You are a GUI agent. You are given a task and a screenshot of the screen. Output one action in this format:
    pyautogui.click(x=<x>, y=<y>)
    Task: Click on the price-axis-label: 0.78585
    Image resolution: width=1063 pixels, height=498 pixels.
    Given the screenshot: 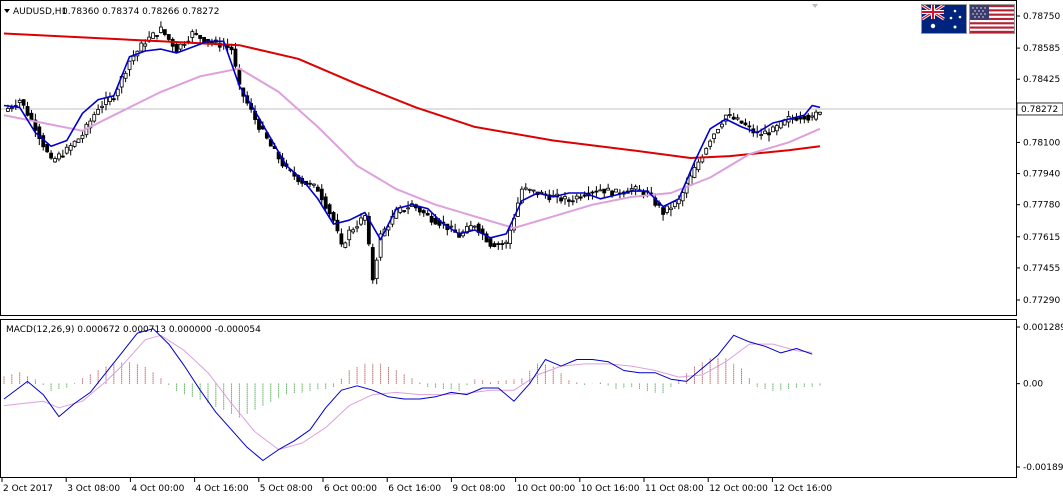 What is the action you would take?
    pyautogui.click(x=1041, y=49)
    